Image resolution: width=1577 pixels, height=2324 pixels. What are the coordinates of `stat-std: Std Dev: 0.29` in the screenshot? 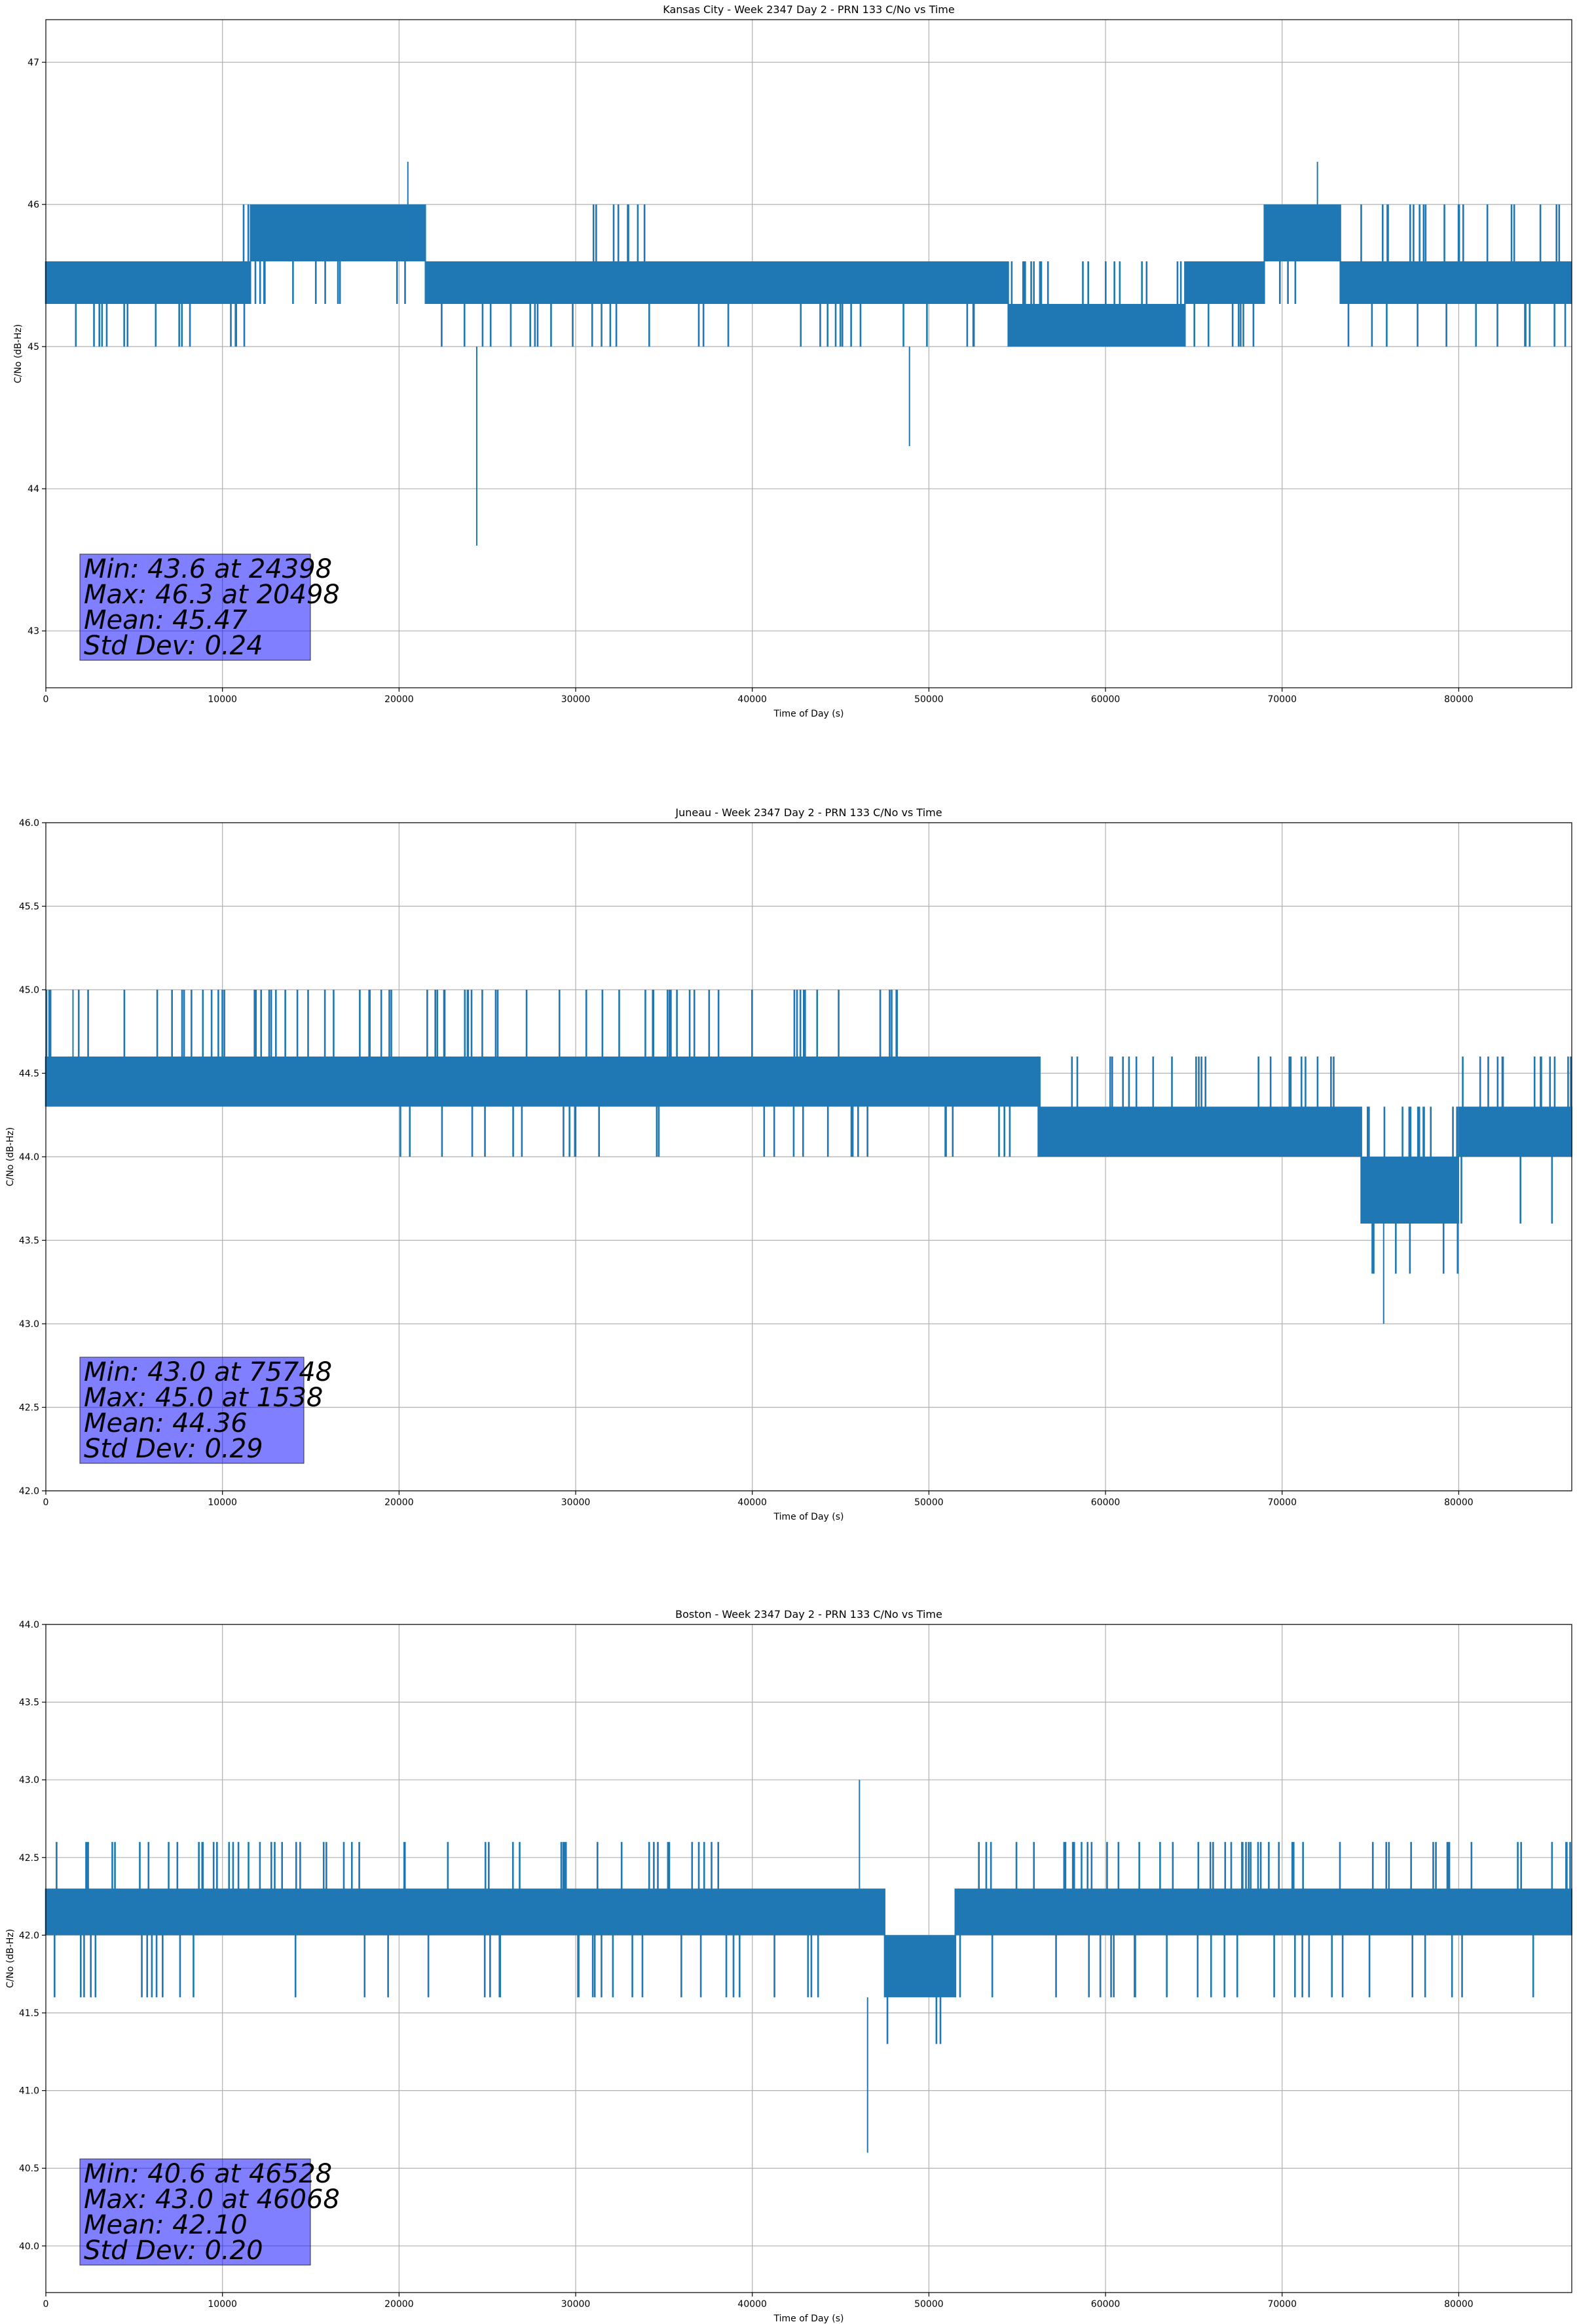 It's located at (173, 1449).